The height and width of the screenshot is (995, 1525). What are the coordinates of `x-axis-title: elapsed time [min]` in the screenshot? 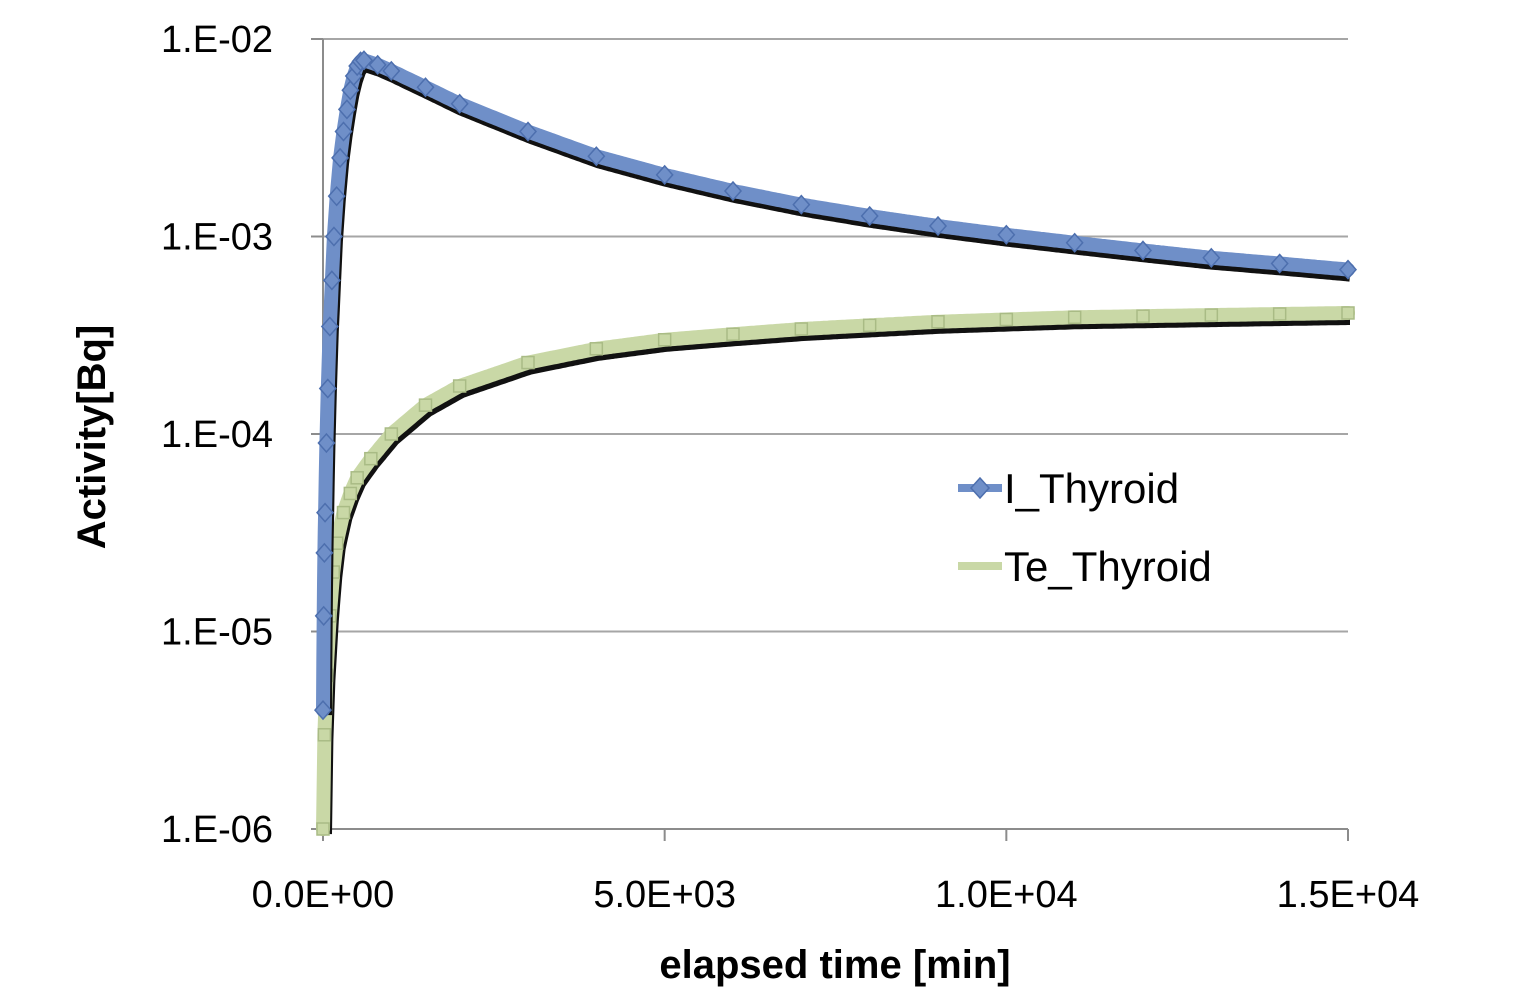 It's located at (834, 965).